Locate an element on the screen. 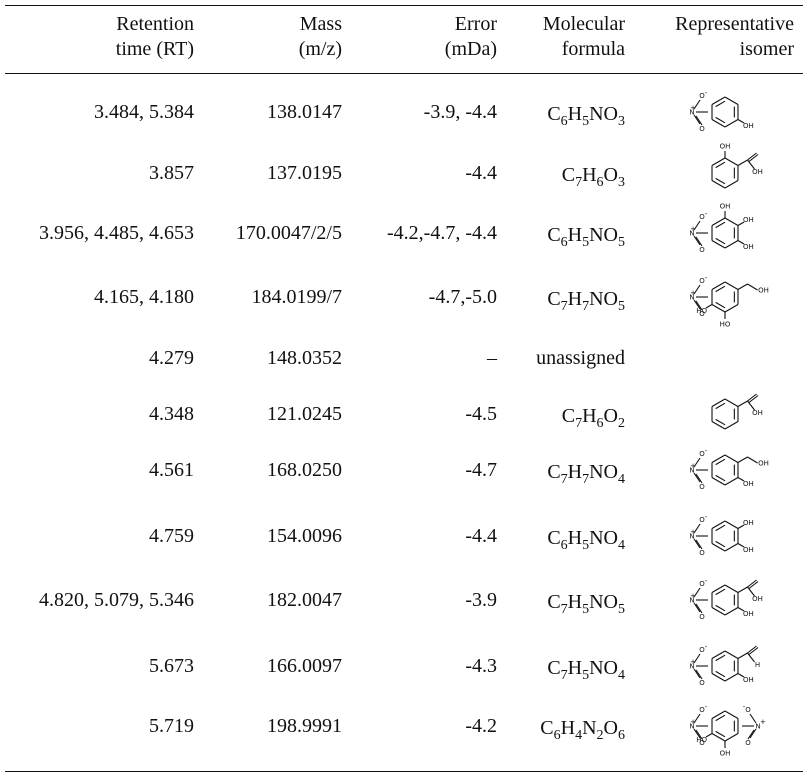 The width and height of the screenshot is (808, 779). representative-isomer-structure: OH is located at coordinates (725, 414).